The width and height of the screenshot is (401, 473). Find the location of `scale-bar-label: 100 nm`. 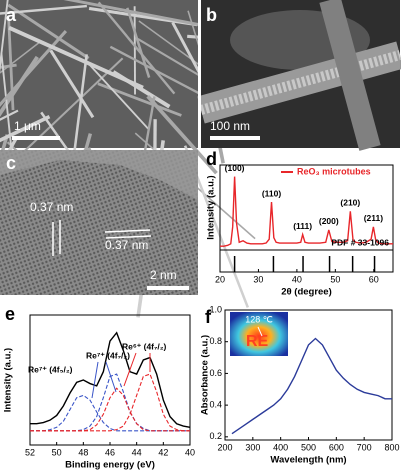

scale-bar-label: 100 nm is located at coordinates (230, 126).